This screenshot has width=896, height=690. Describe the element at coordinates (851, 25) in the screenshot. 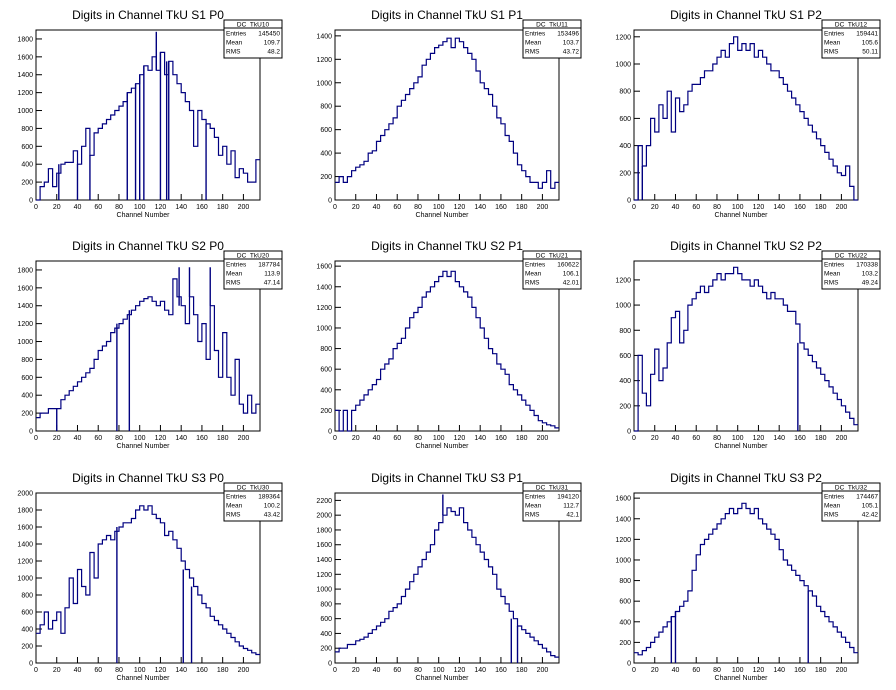

I see `stats-name: DC_TkU12` at that location.